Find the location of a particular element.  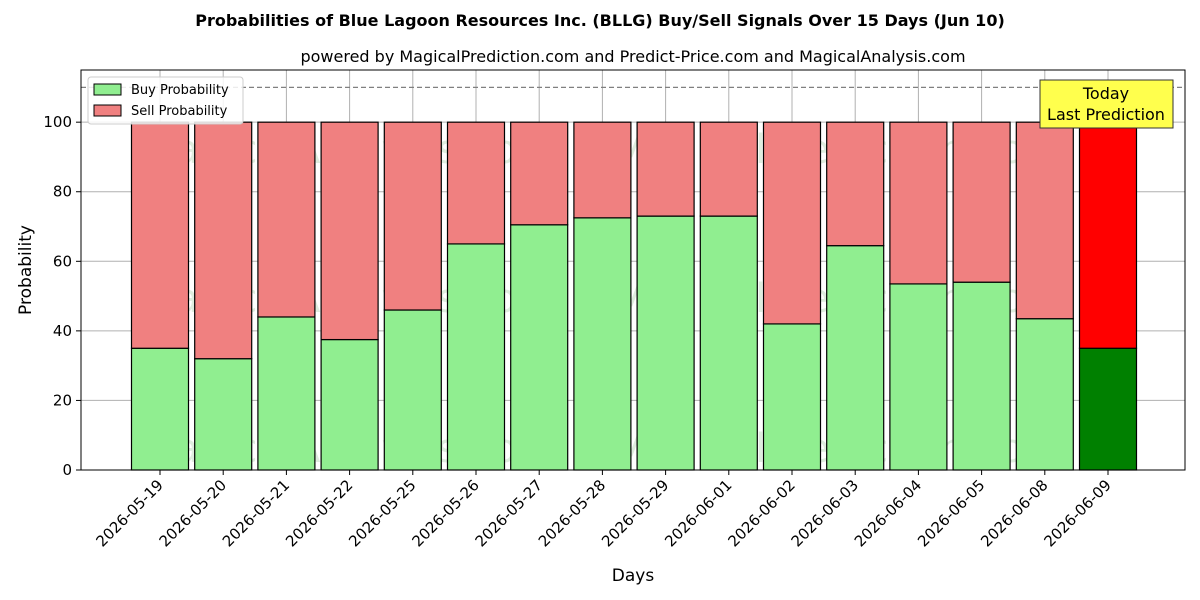

y-tick-label: 60 is located at coordinates (62, 261).